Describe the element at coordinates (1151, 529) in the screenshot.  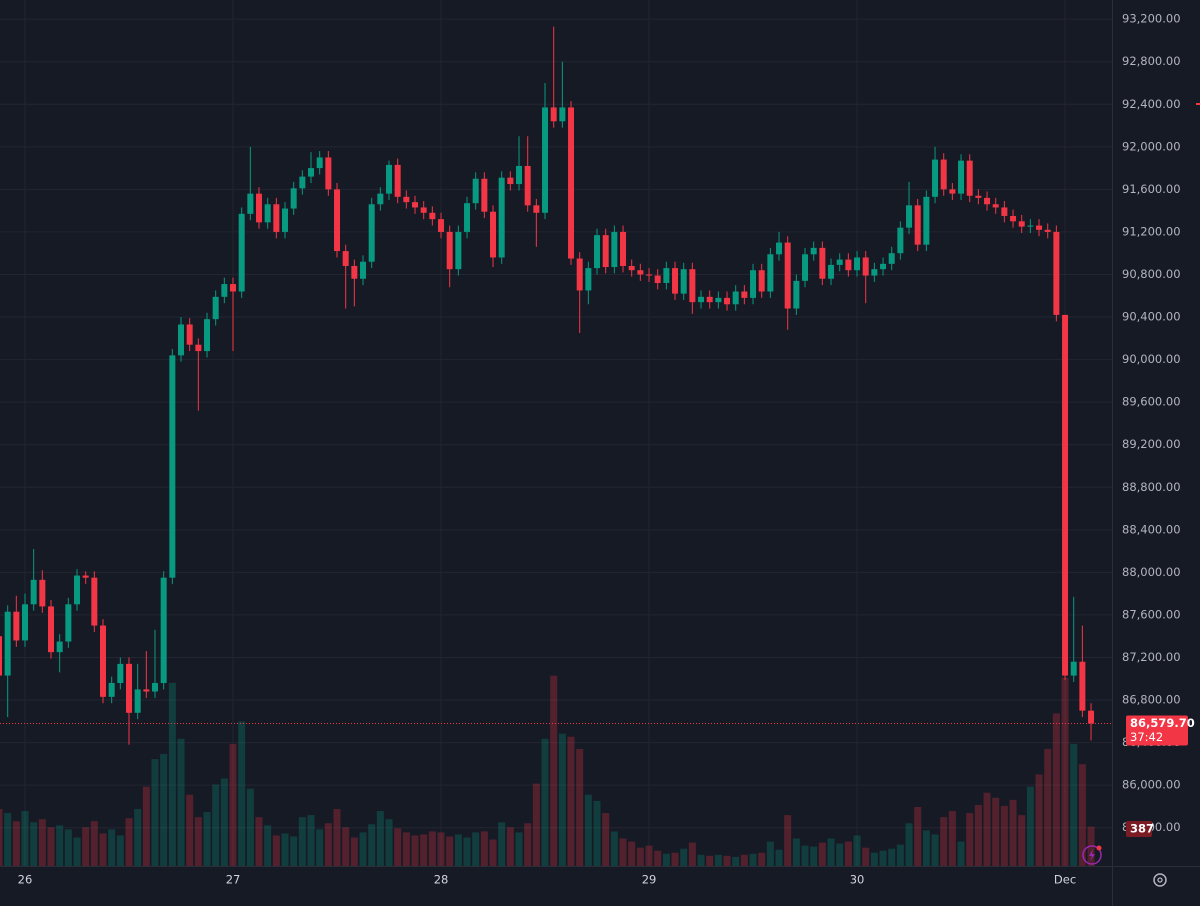
I see `y-tick-label: 88,400.00` at that location.